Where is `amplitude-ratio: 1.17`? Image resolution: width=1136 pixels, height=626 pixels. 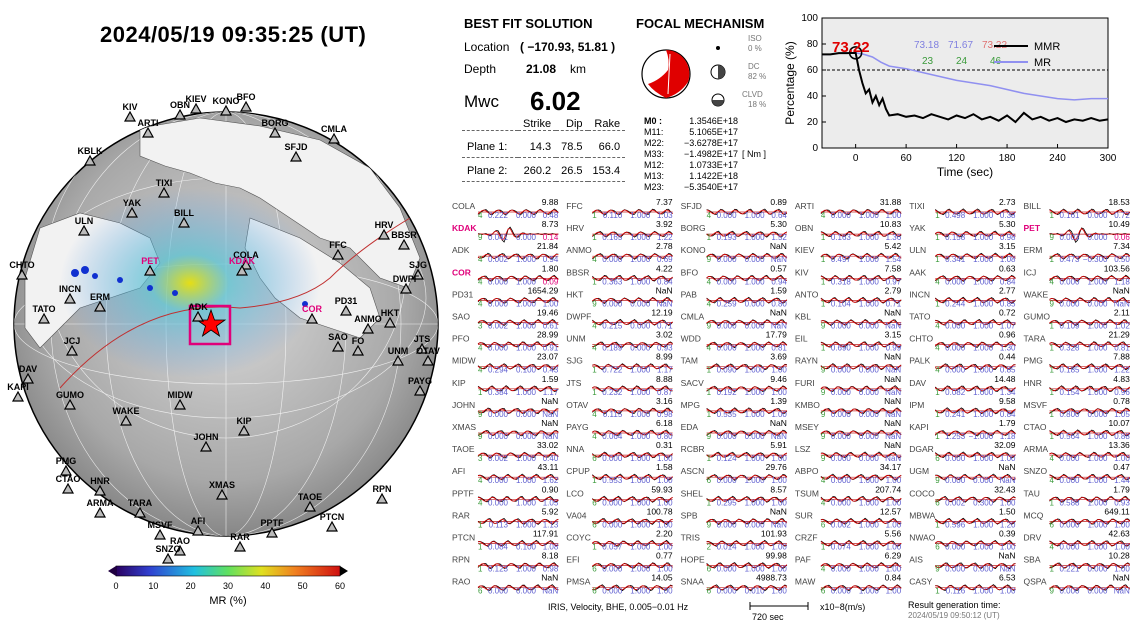 amplitude-ratio: 1.17 is located at coordinates (665, 370).